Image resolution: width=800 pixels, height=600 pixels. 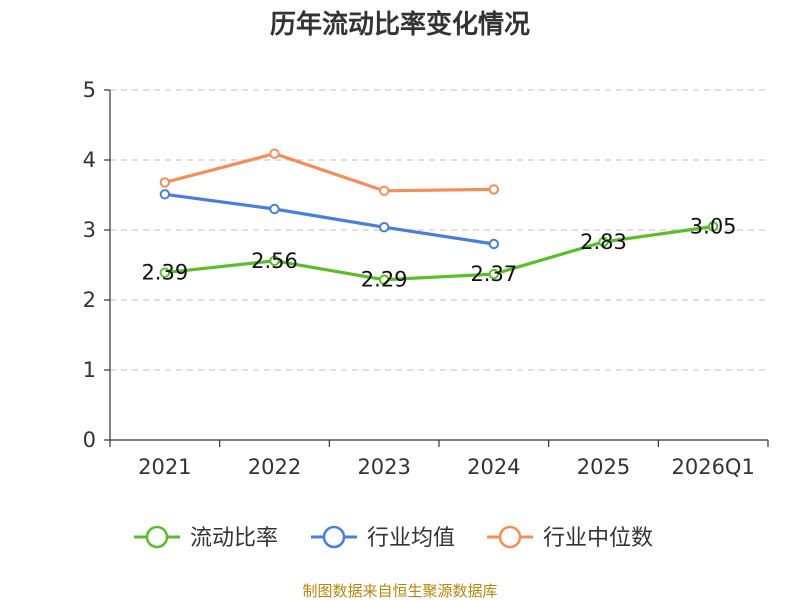 I want to click on series-0-point-2025, so click(x=603, y=242).